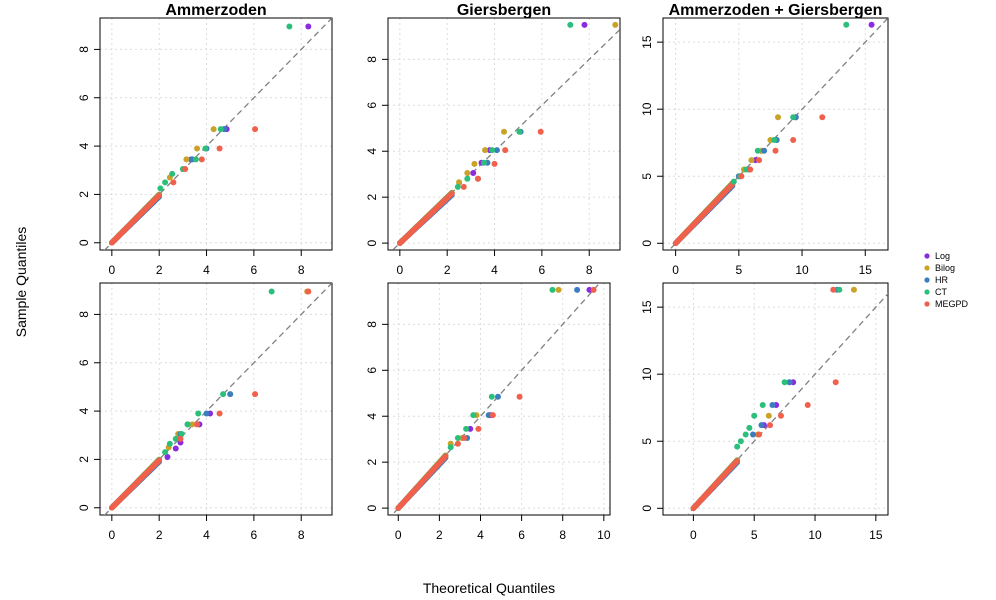 This screenshot has height=600, width=996. What do you see at coordinates (941, 280) in the screenshot?
I see `legend-label-hr: HR` at bounding box center [941, 280].